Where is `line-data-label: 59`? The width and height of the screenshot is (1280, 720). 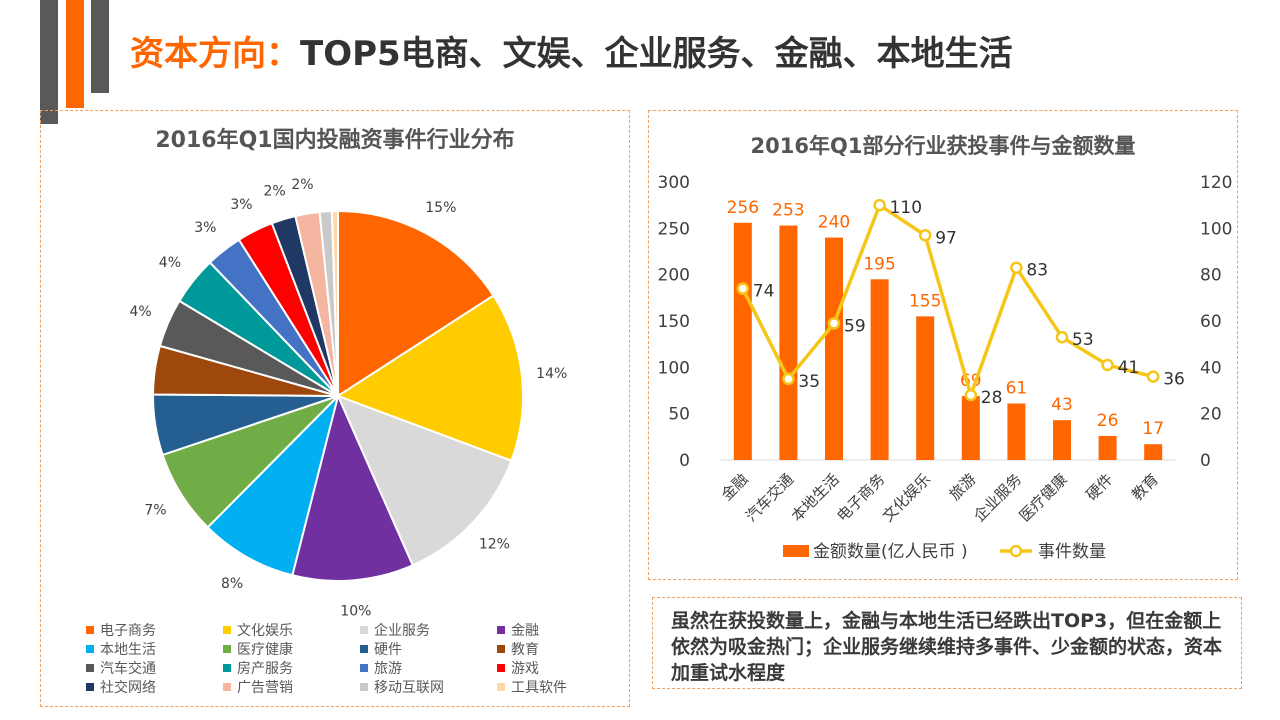
line-data-label: 59 is located at coordinates (855, 326).